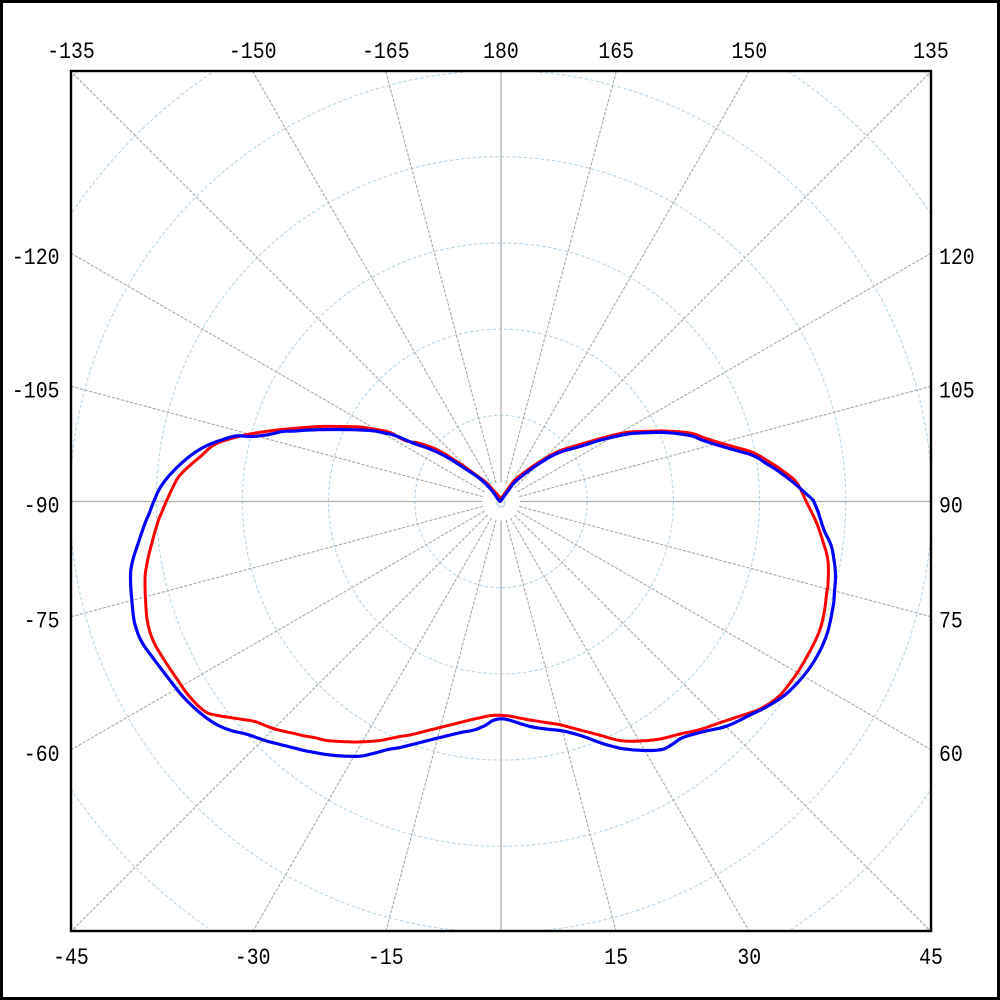  What do you see at coordinates (616, 959) in the screenshot?
I see `svg-text: 15` at bounding box center [616, 959].